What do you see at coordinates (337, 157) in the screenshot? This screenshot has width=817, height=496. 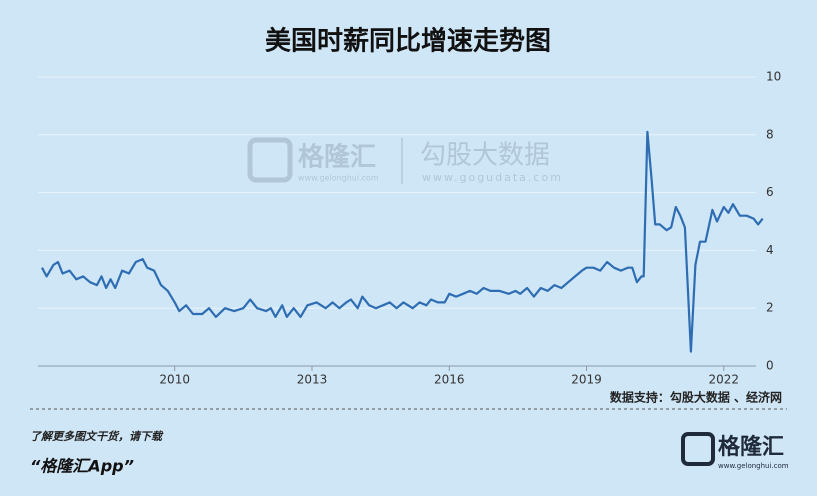 I see `watermark-brand: 格隆汇` at bounding box center [337, 157].